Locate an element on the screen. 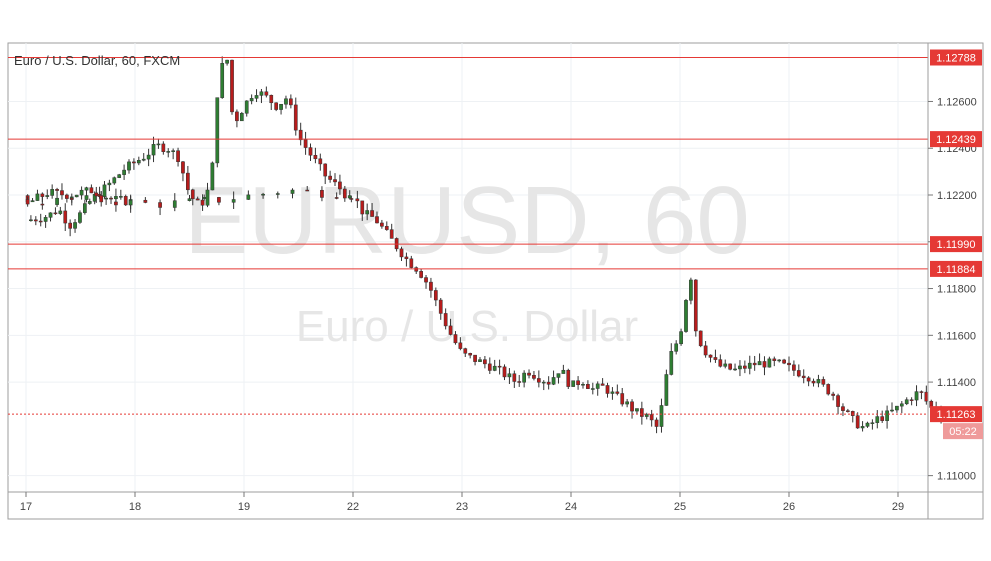 The image size is (991, 561). watermark-symbol: EURUSD, 60 is located at coordinates (467, 220).